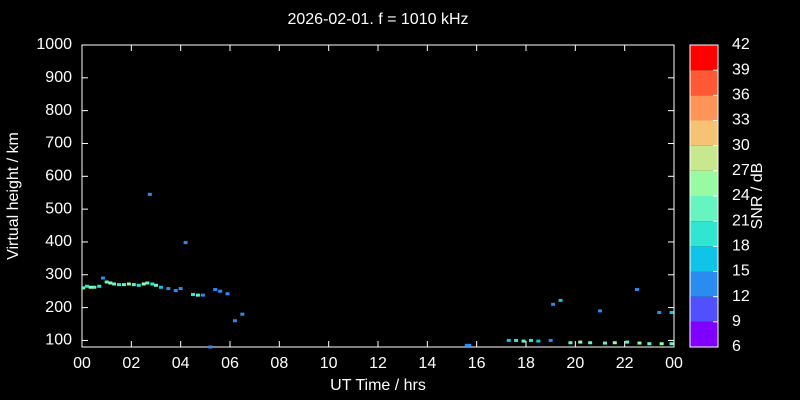 Image resolution: width=800 pixels, height=400 pixels. Describe the element at coordinates (741, 271) in the screenshot. I see `colorbar-tick-label: 15` at that location.